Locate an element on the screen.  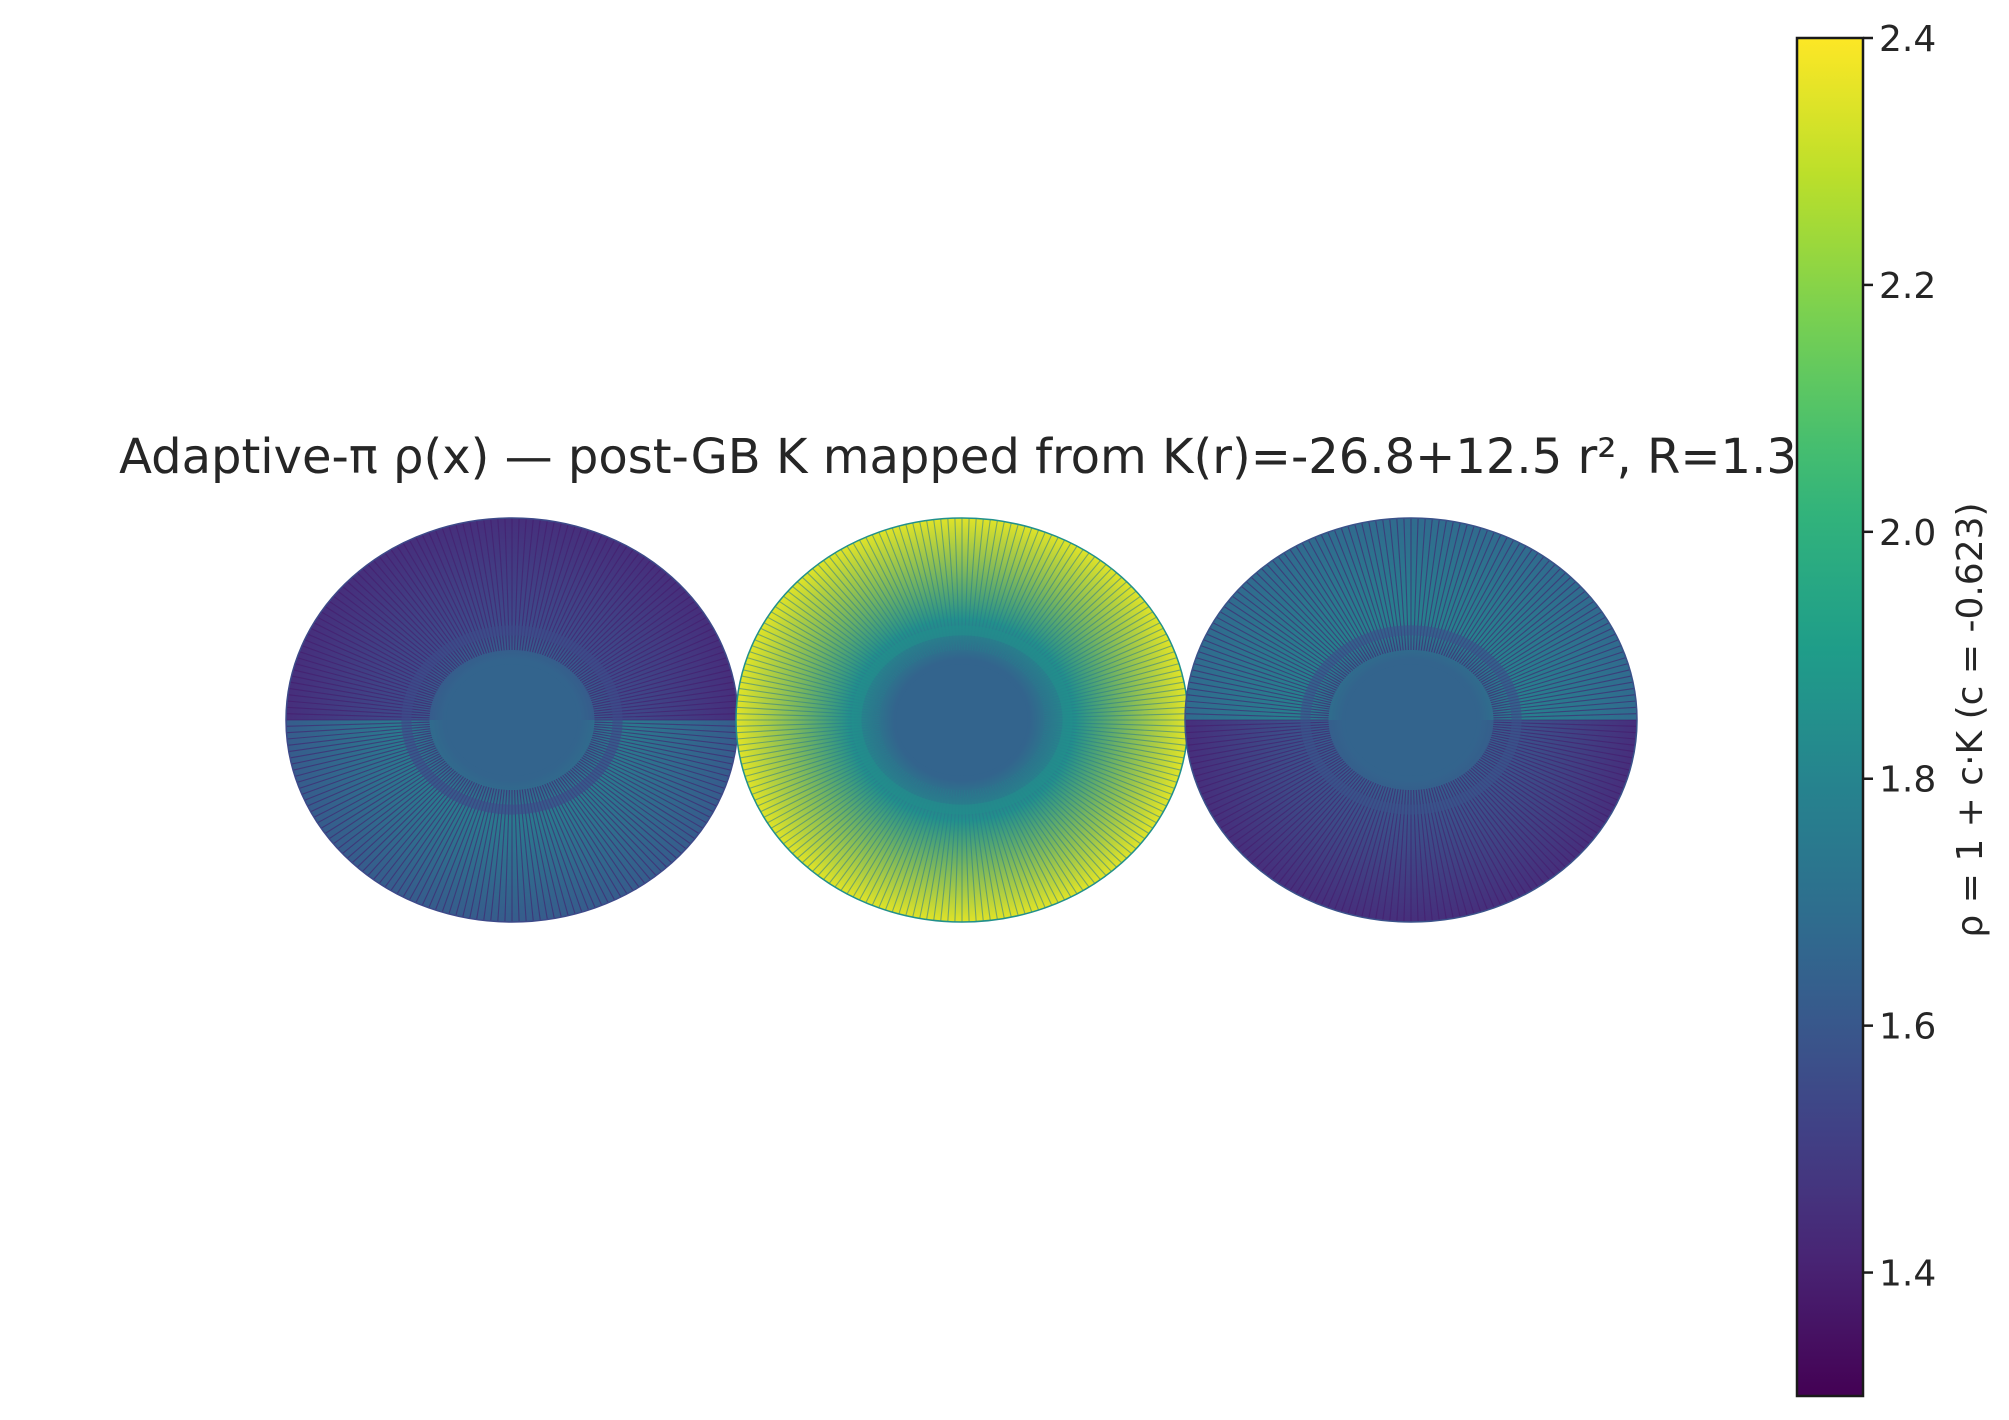
panel-left-ring is located at coordinates (512, 720).